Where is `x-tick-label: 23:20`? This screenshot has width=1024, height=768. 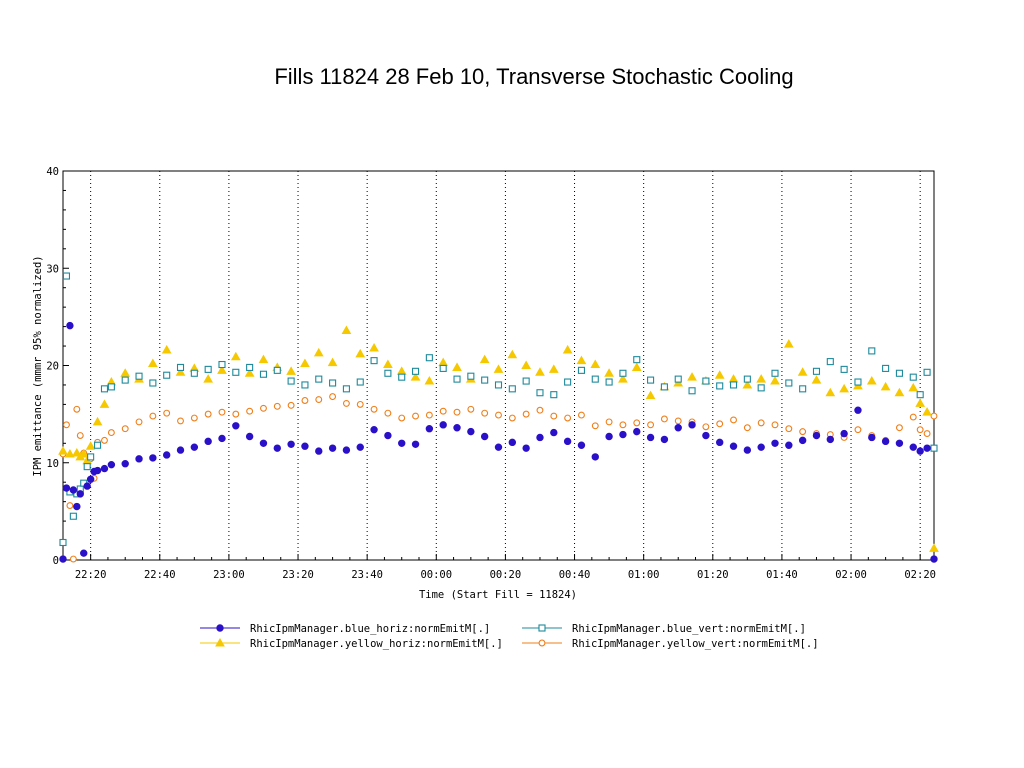
x-tick-label: 23:20 is located at coordinates (298, 575).